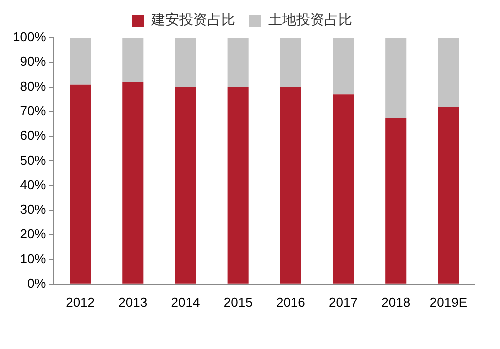 This screenshot has height=349, width=500. Describe the element at coordinates (343, 302) in the screenshot. I see `x-tick-label: 2017` at that location.